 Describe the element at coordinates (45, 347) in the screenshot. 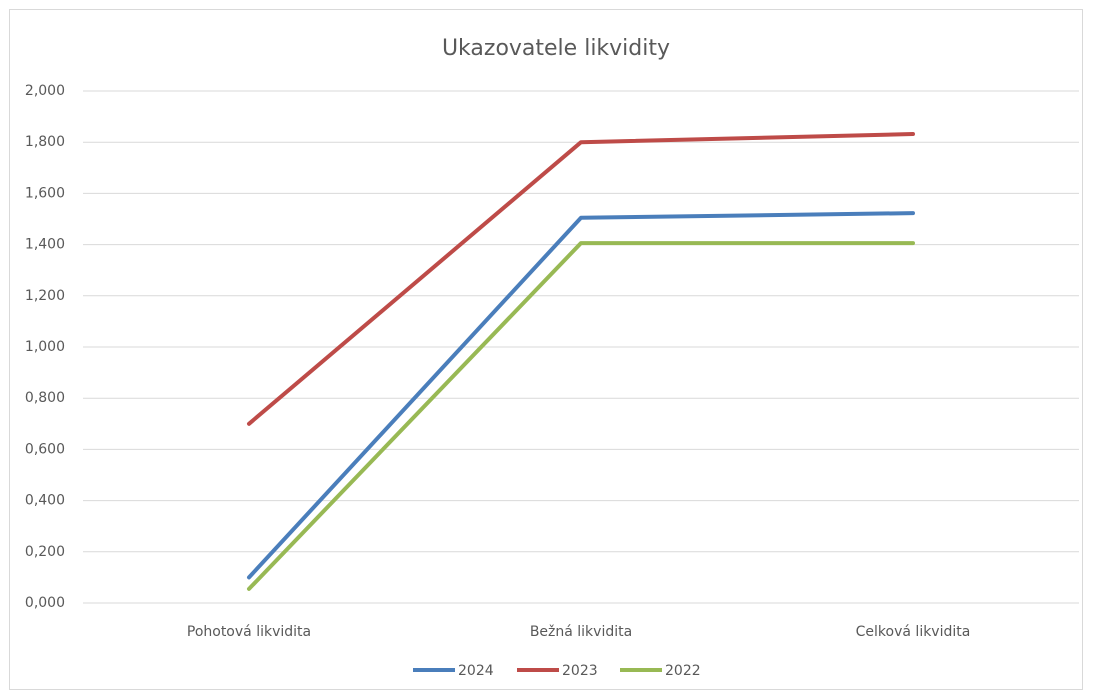

I see `y-tick-label: 1,000` at that location.